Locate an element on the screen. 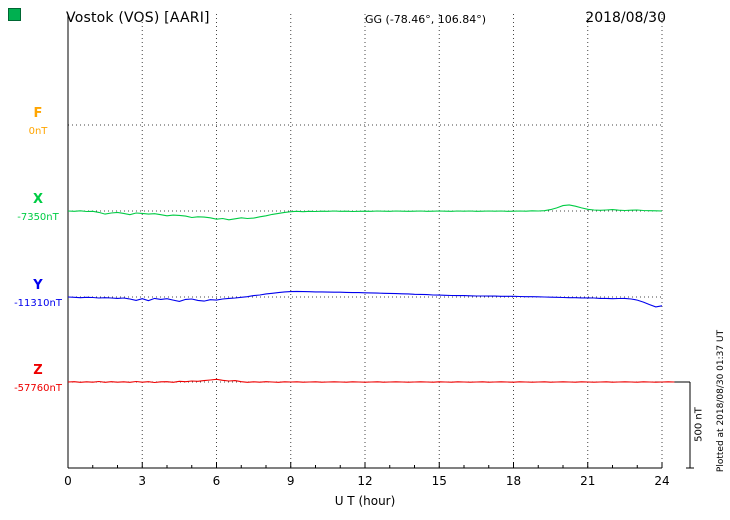 This screenshot has width=730, height=520. trace-Y is located at coordinates (365, 299).